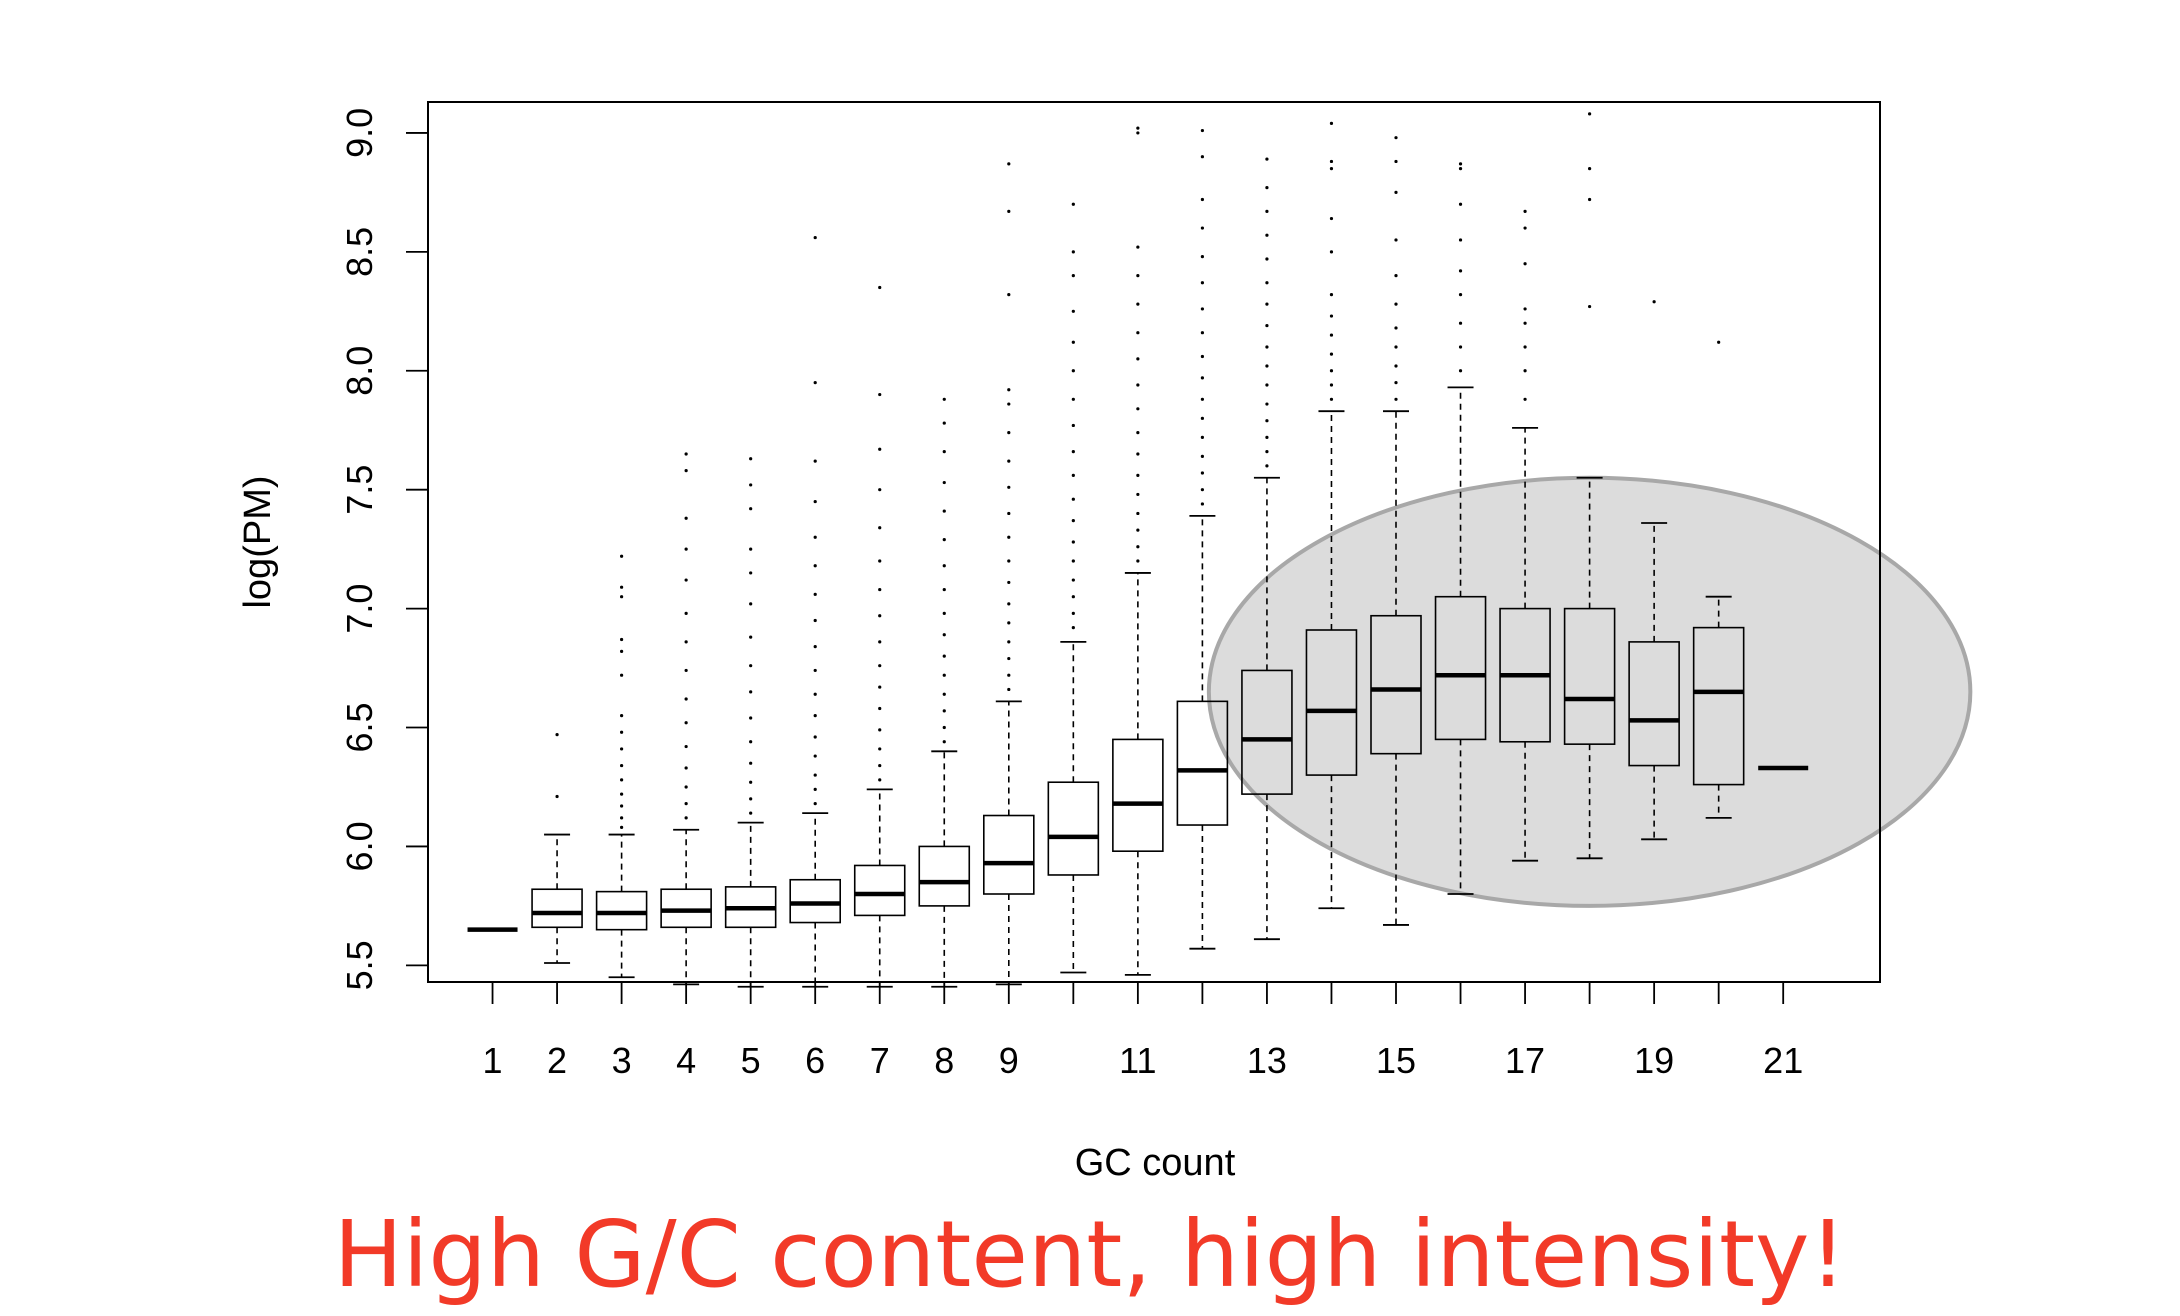 This screenshot has height=1316, width=2180. What do you see at coordinates (944, 1060) in the screenshot?
I see `x-tick-label: 8` at bounding box center [944, 1060].